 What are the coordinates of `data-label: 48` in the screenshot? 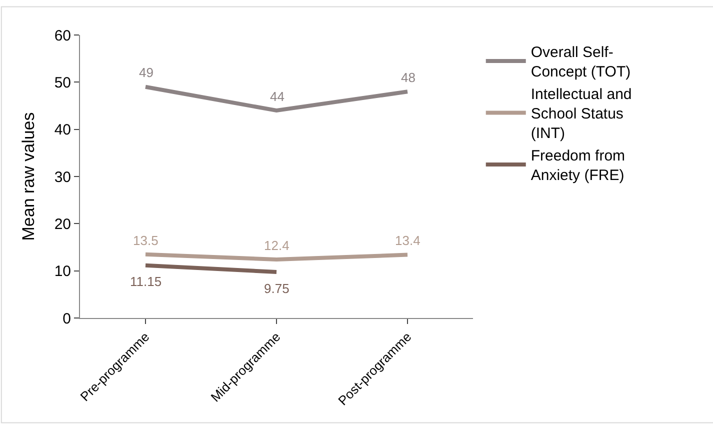 It's located at (408, 77).